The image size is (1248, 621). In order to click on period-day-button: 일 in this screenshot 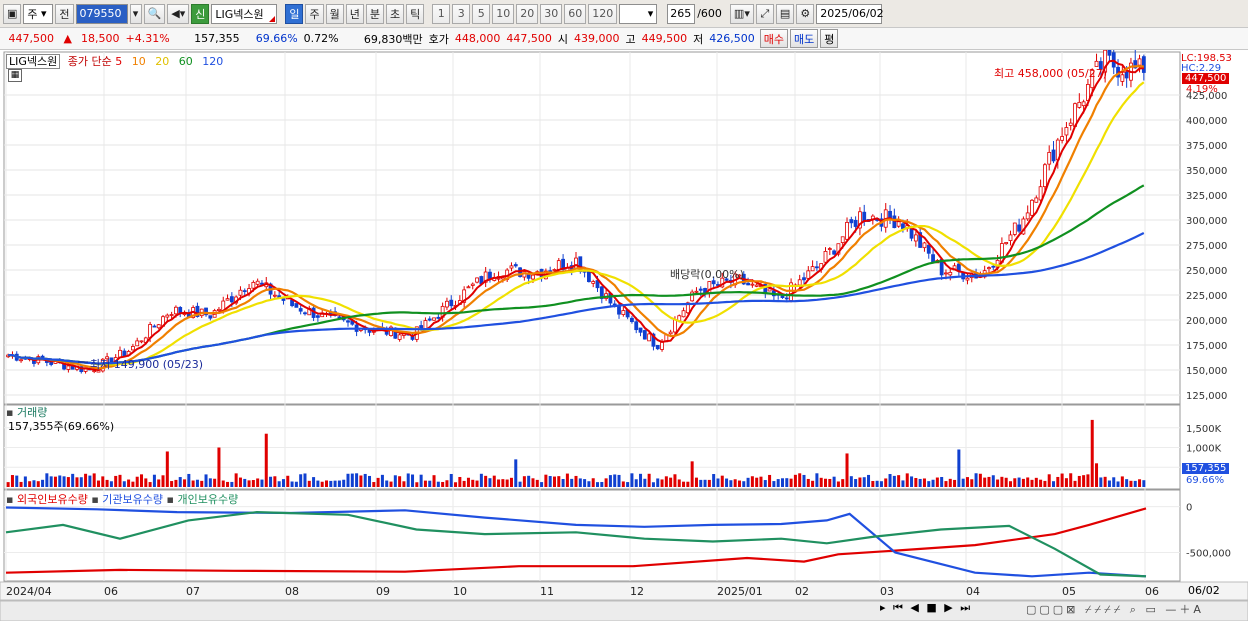, I will do `click(294, 13)`.